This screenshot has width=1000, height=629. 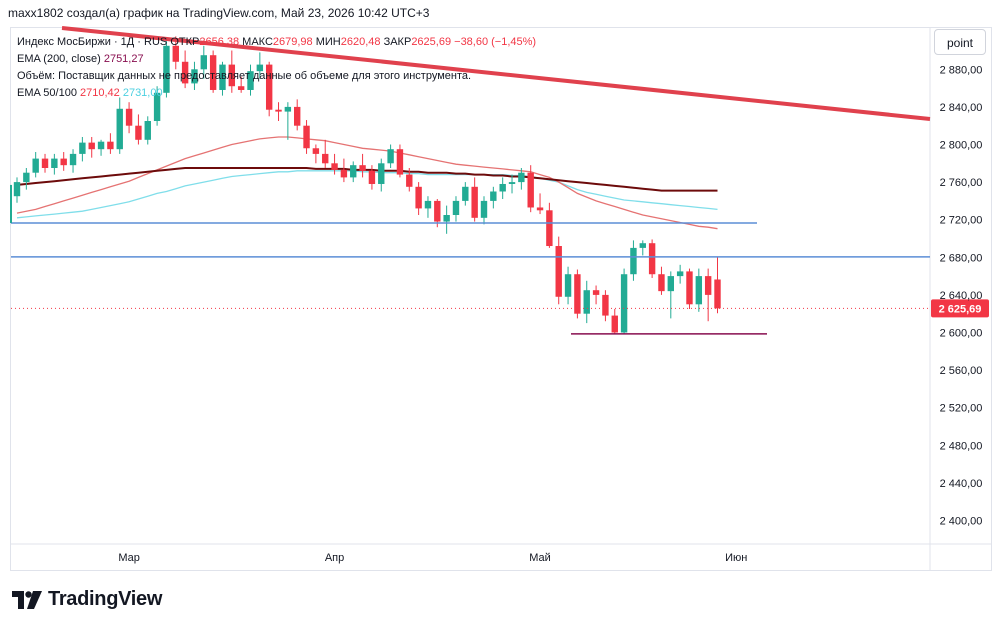 What do you see at coordinates (105, 599) in the screenshot?
I see `brand-name: TradingView` at bounding box center [105, 599].